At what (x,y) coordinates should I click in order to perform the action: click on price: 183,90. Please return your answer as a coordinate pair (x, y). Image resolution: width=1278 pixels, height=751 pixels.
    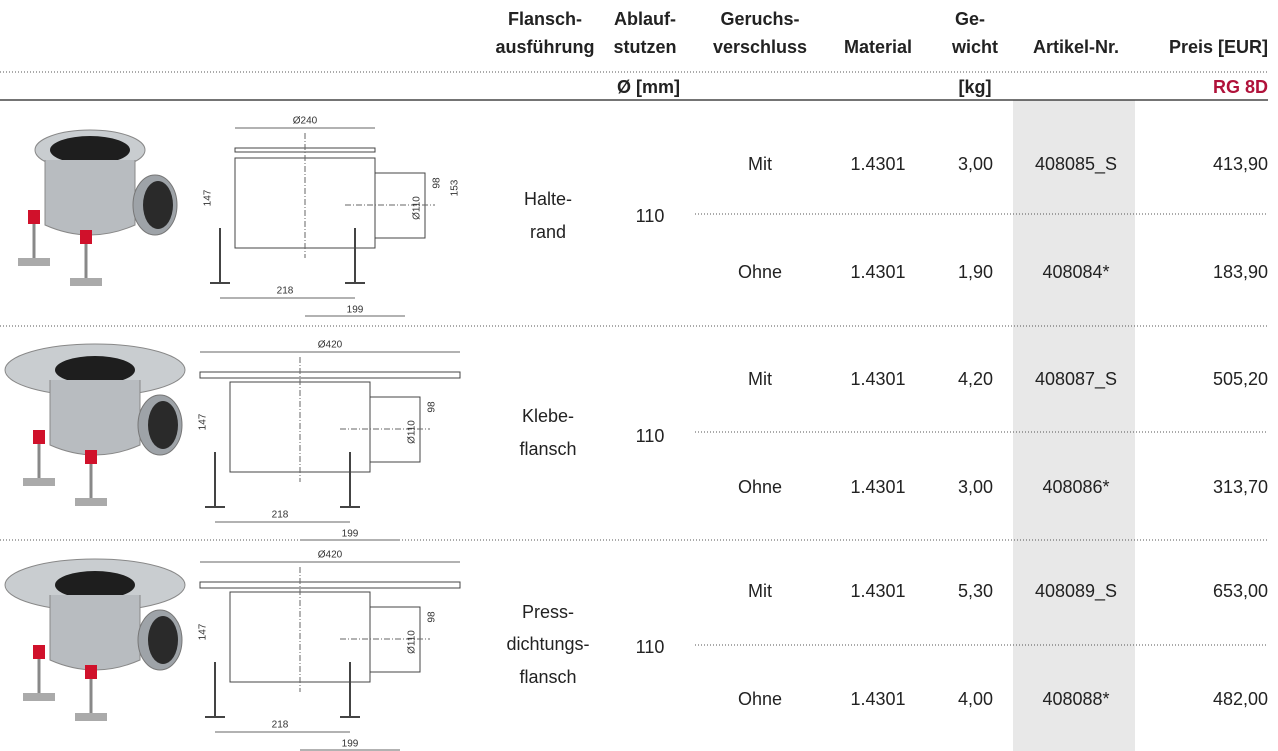
    Looking at the image, I should click on (1240, 272).